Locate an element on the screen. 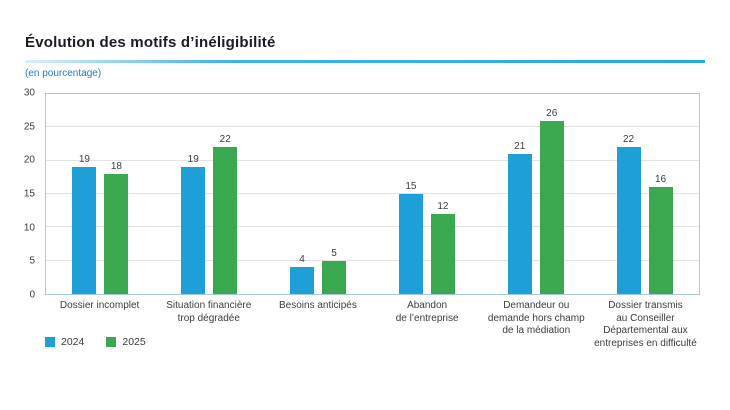 The width and height of the screenshot is (730, 410). bar-2024: 22 is located at coordinates (628, 214).